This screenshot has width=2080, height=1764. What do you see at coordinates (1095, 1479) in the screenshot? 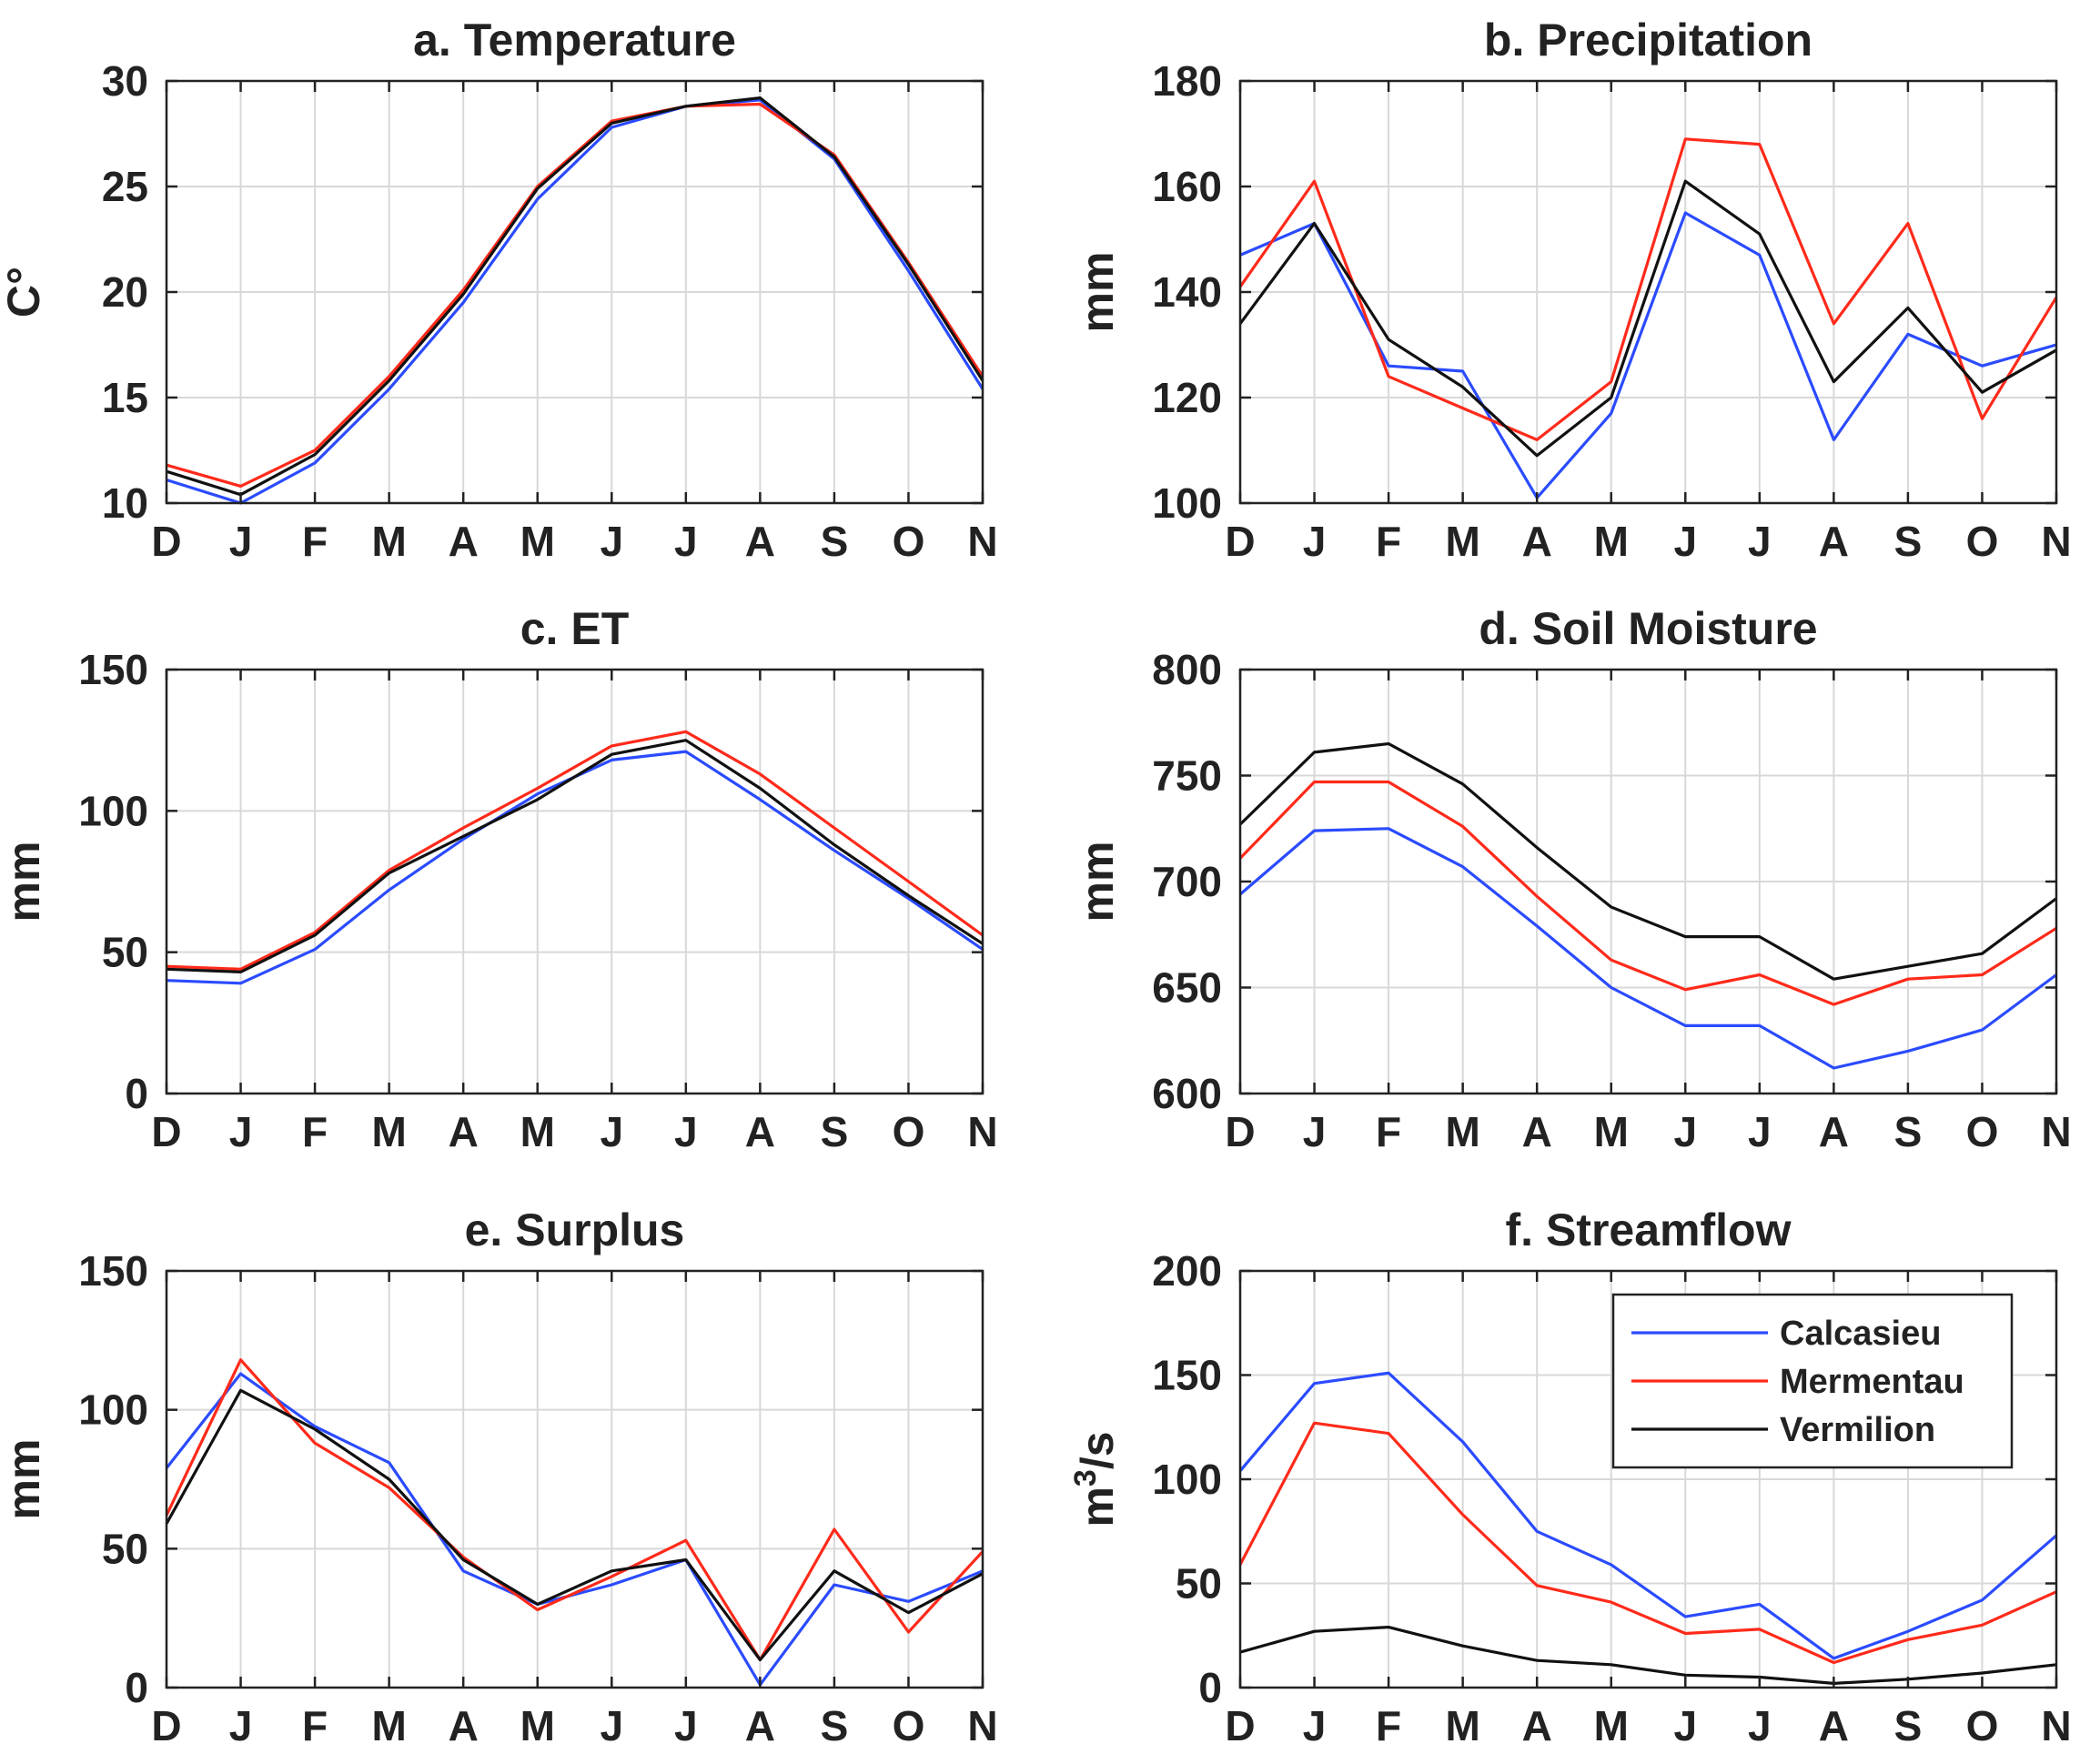
I see `y-axis-label-f: m3/s` at bounding box center [1095, 1479].